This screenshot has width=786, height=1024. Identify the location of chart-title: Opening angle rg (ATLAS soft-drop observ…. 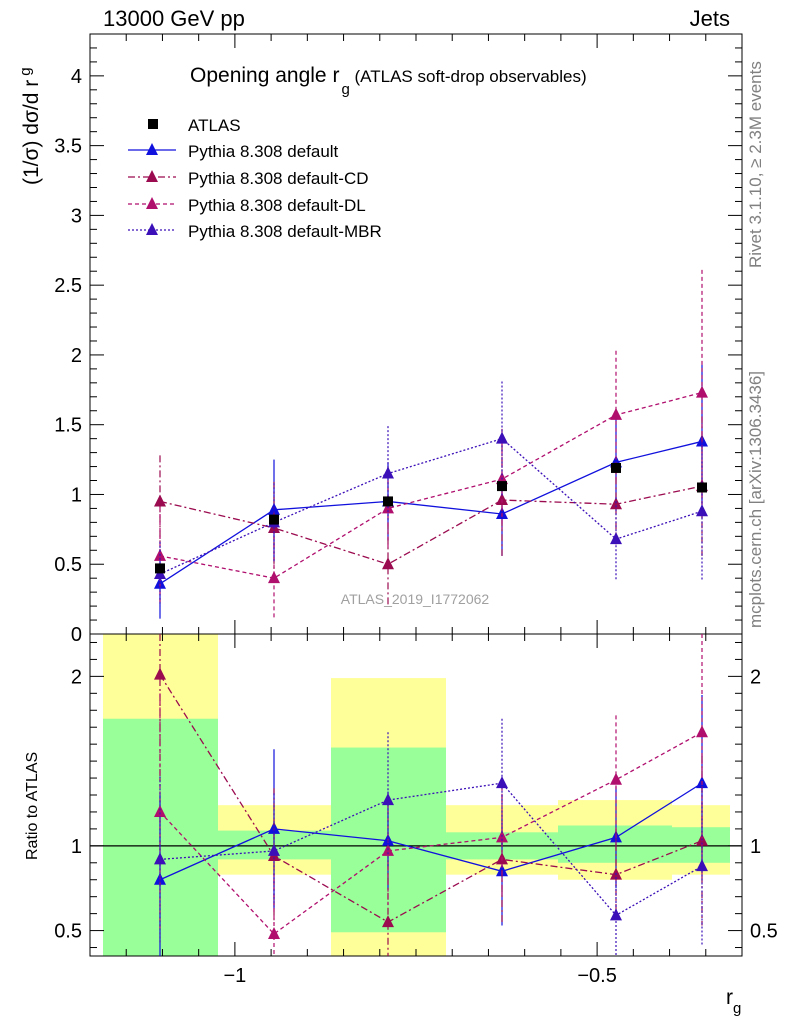
(388, 81).